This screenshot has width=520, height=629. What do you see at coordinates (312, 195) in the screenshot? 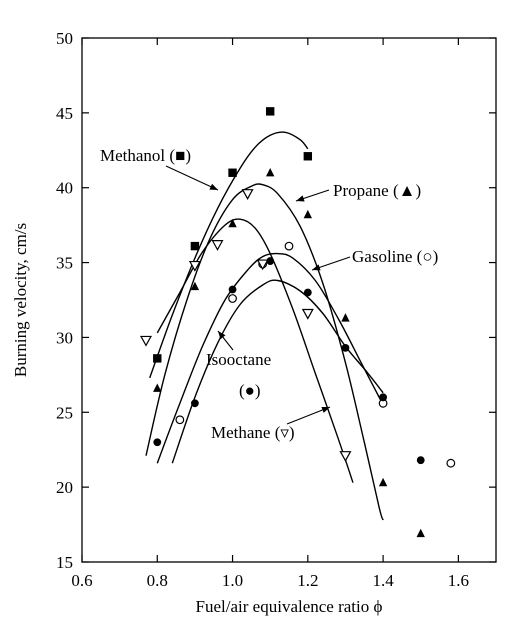
I see `arrow-propane` at bounding box center [312, 195].